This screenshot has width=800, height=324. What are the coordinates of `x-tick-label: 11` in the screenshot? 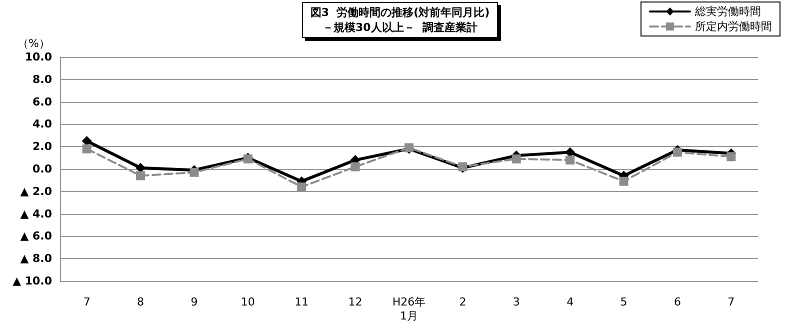 It's located at (301, 302).